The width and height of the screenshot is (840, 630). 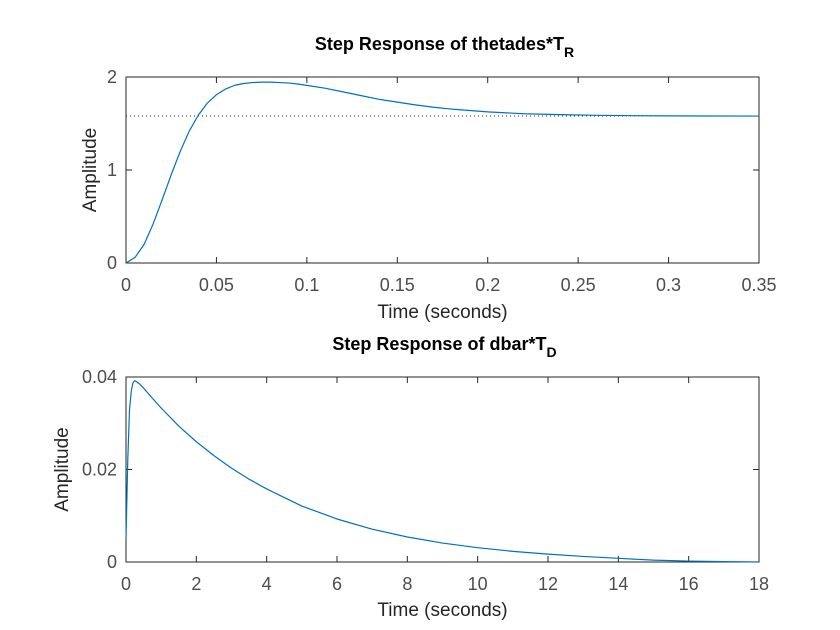 I want to click on x-tick-label: 0.35, so click(x=758, y=285).